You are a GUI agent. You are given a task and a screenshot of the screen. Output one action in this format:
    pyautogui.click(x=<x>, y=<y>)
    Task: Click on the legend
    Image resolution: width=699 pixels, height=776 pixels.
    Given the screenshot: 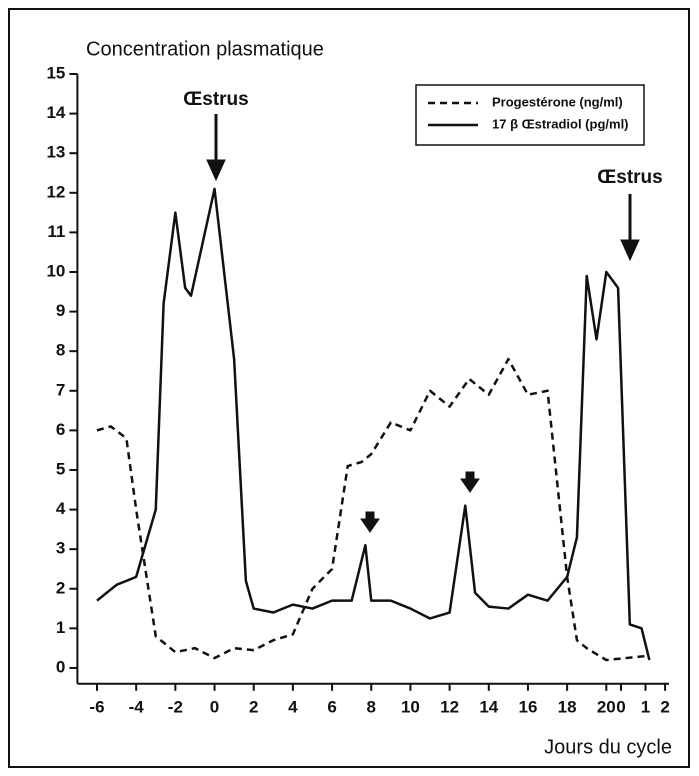 What is the action you would take?
    pyautogui.click(x=530, y=115)
    